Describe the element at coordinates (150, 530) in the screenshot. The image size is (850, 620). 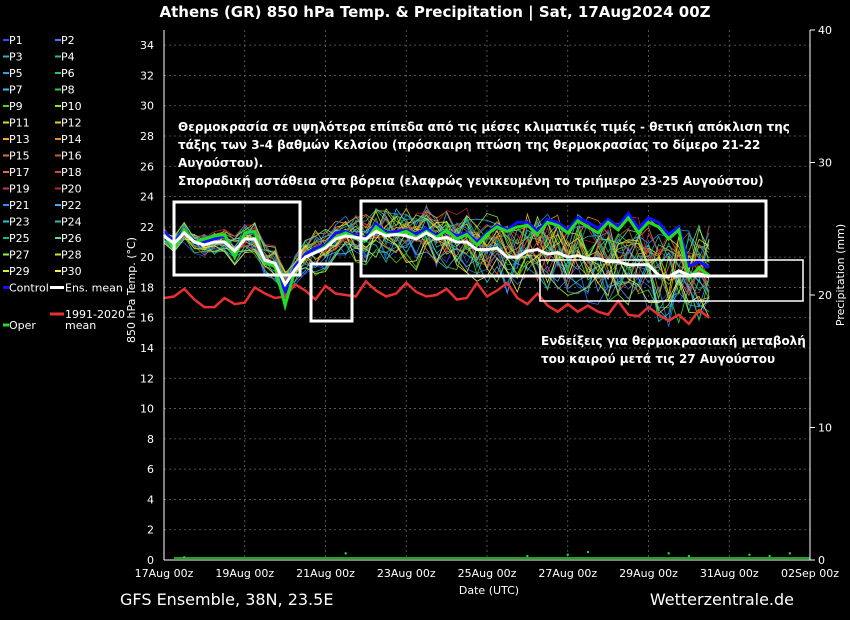
I see `ytick-label: 2` at that location.